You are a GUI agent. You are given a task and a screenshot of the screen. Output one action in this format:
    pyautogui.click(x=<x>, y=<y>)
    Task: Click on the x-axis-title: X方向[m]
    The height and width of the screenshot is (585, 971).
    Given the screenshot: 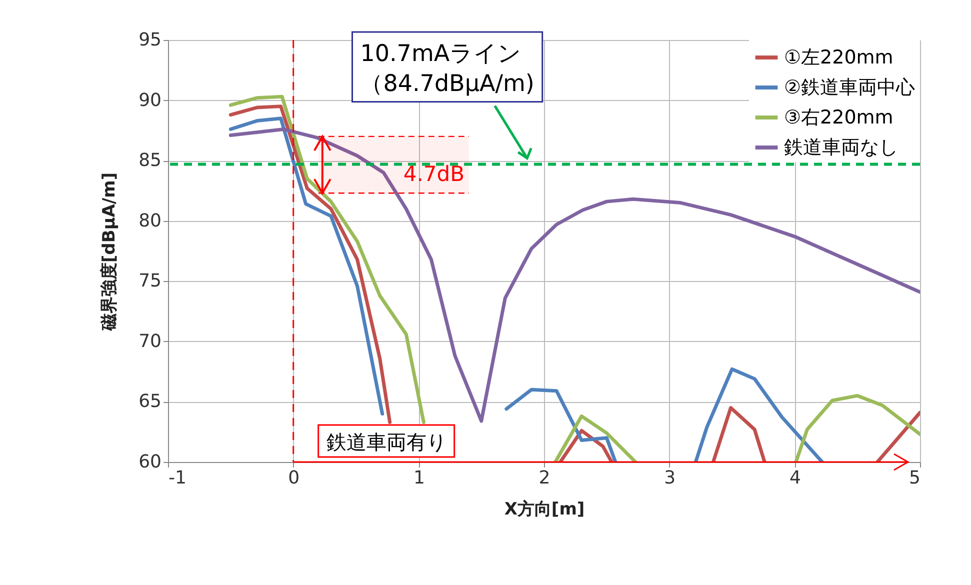 What is the action you would take?
    pyautogui.click(x=544, y=510)
    